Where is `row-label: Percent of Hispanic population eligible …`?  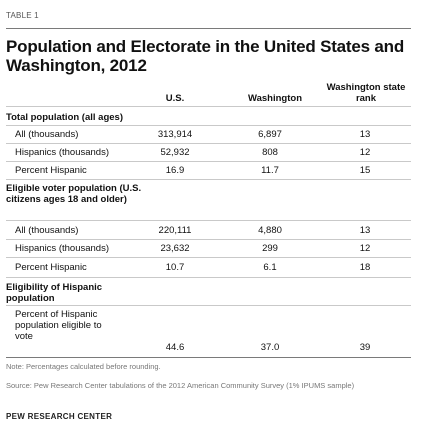 row-label: Percent of Hispanic population eligible … is located at coordinates (58, 325).